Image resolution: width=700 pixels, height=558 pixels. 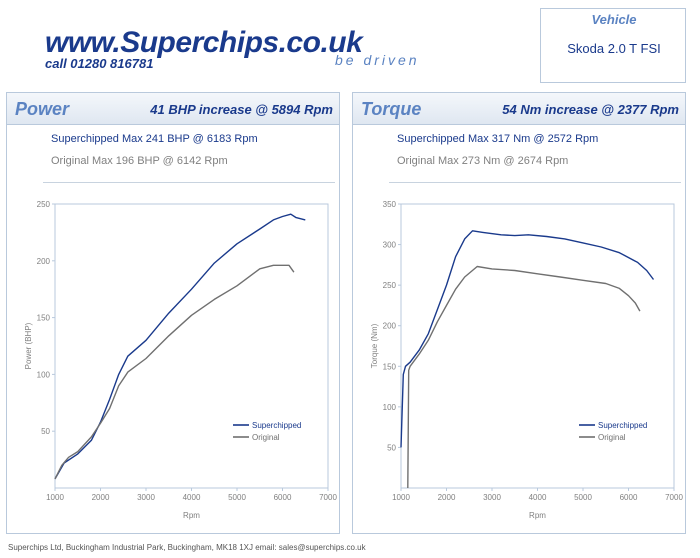 What do you see at coordinates (390, 326) in the screenshot?
I see `torque-y-tick-label: 200` at bounding box center [390, 326].